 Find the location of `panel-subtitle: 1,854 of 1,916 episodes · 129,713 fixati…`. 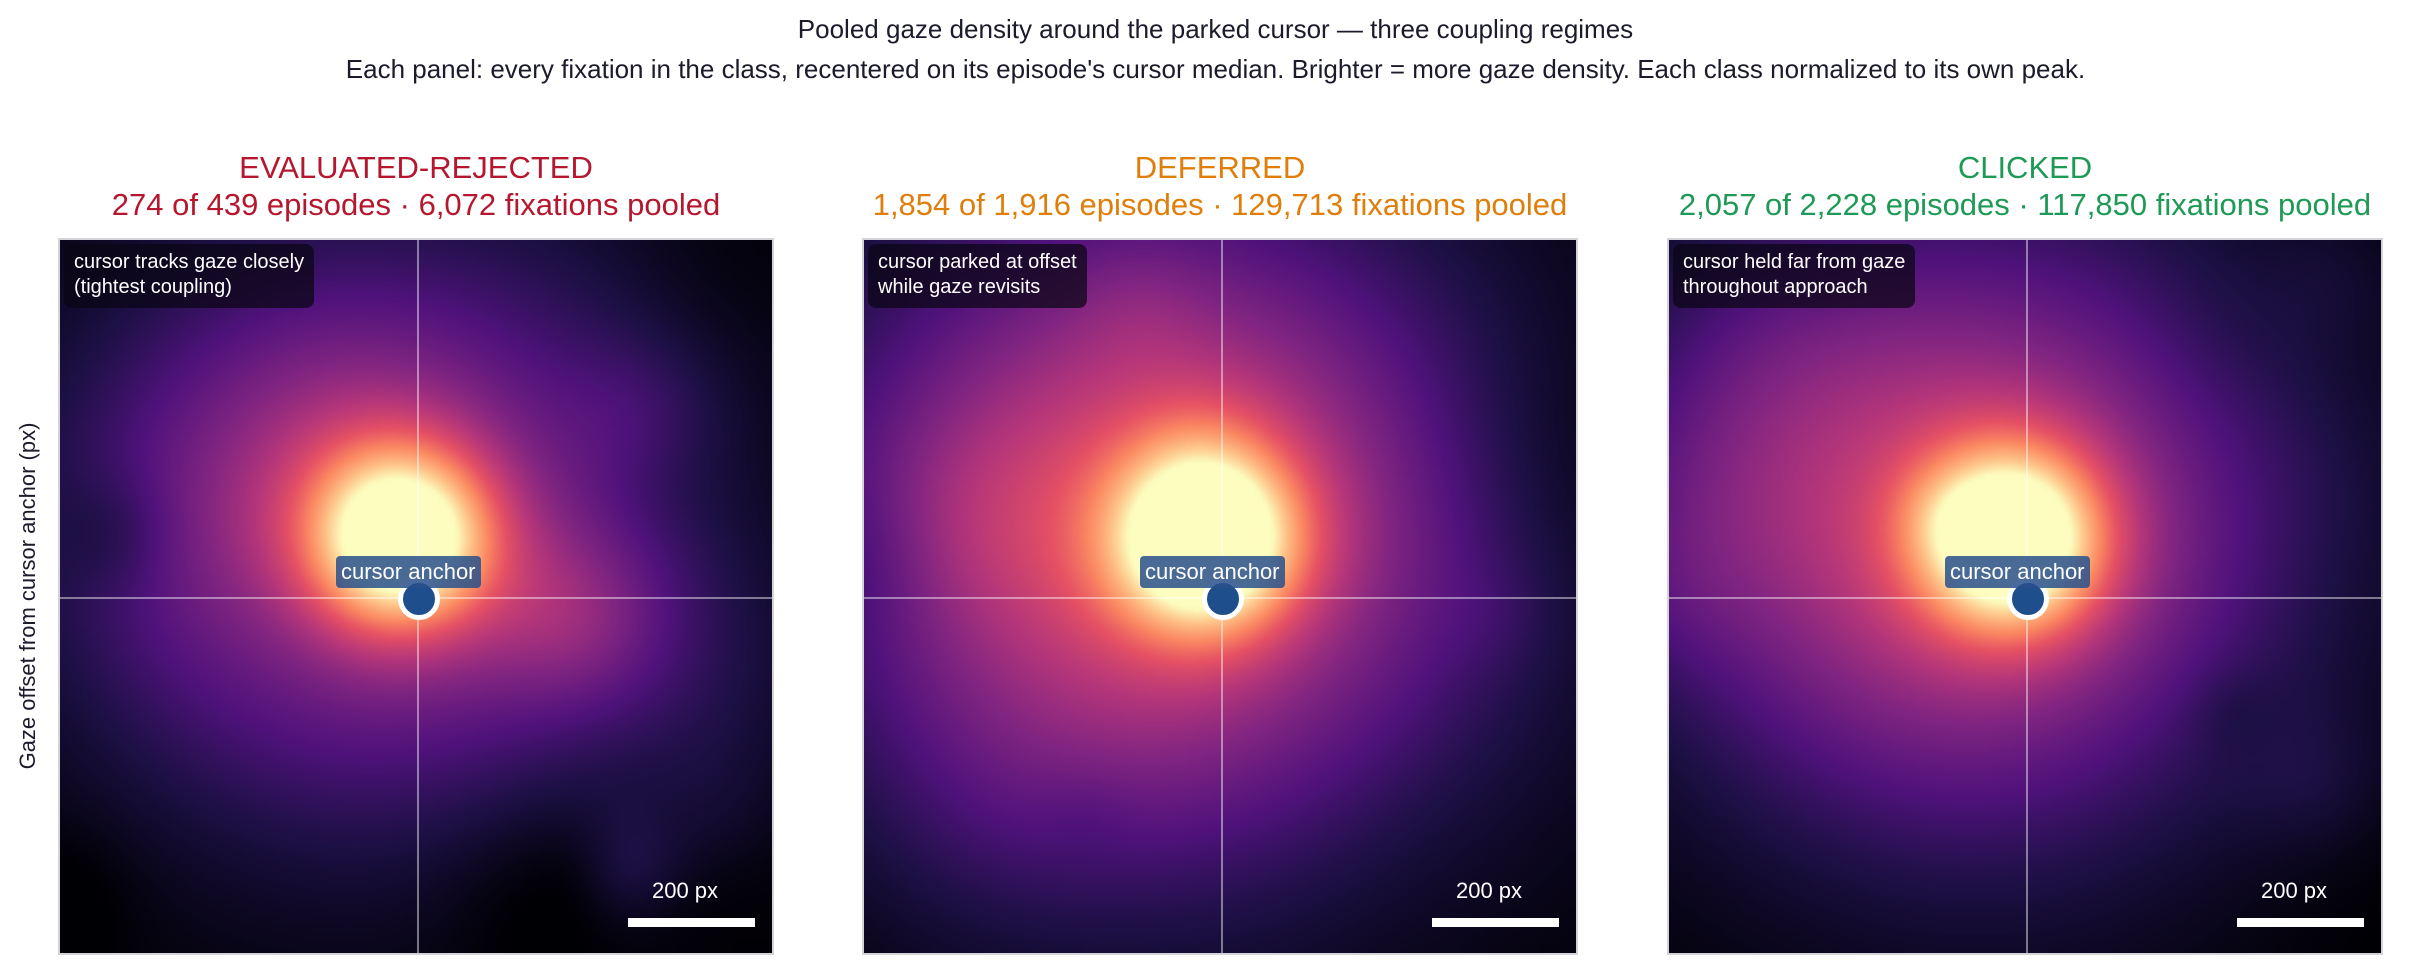

panel-subtitle: 1,854 of 1,916 episodes · 129,713 fixati… is located at coordinates (1220, 204).